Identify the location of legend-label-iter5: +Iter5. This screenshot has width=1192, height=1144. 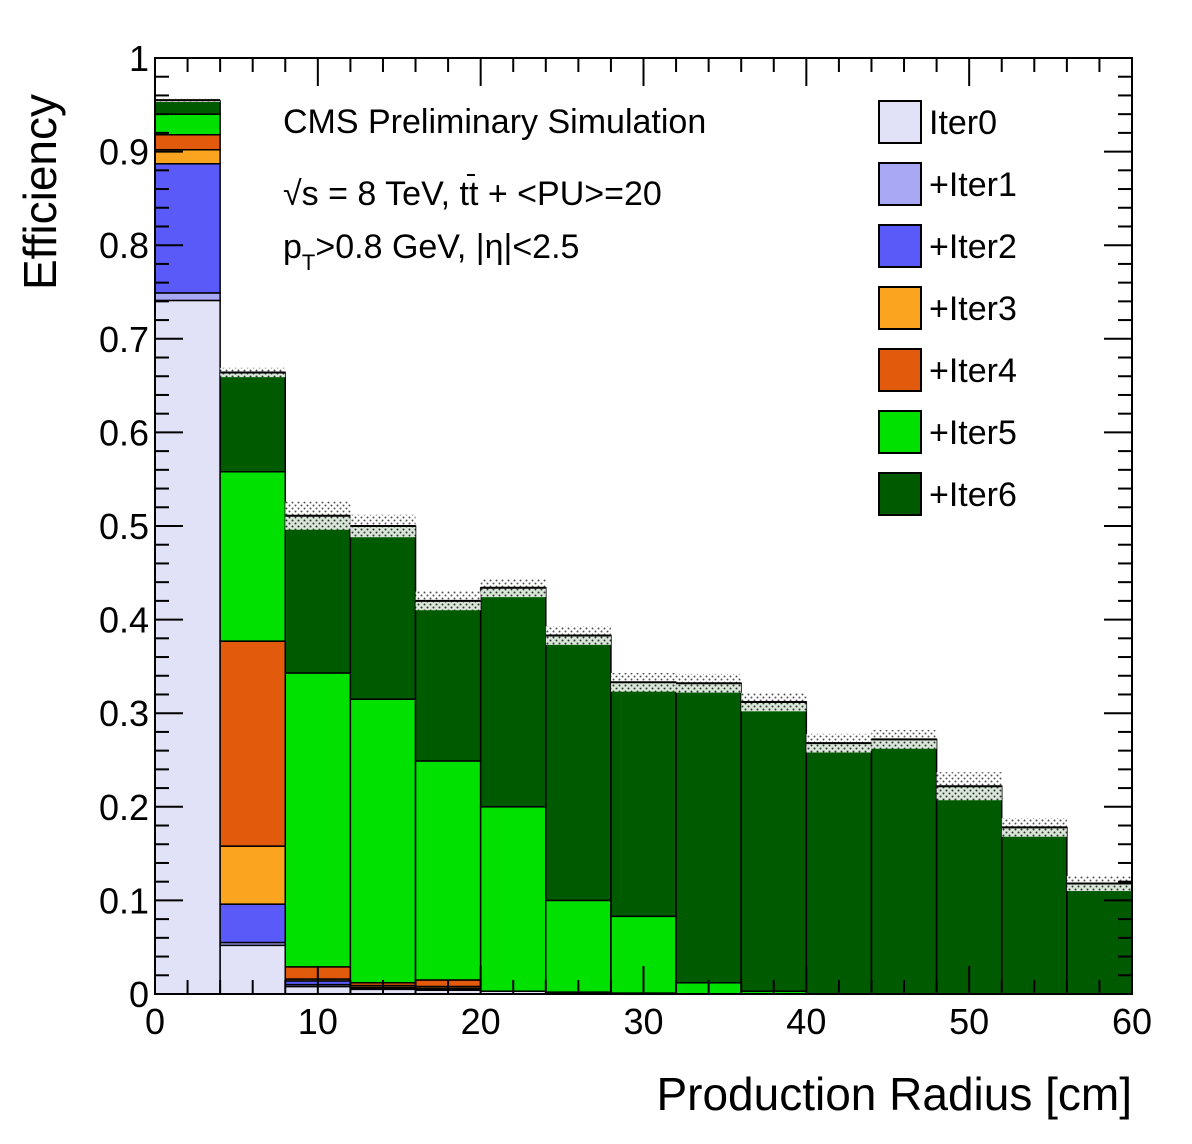
(973, 433).